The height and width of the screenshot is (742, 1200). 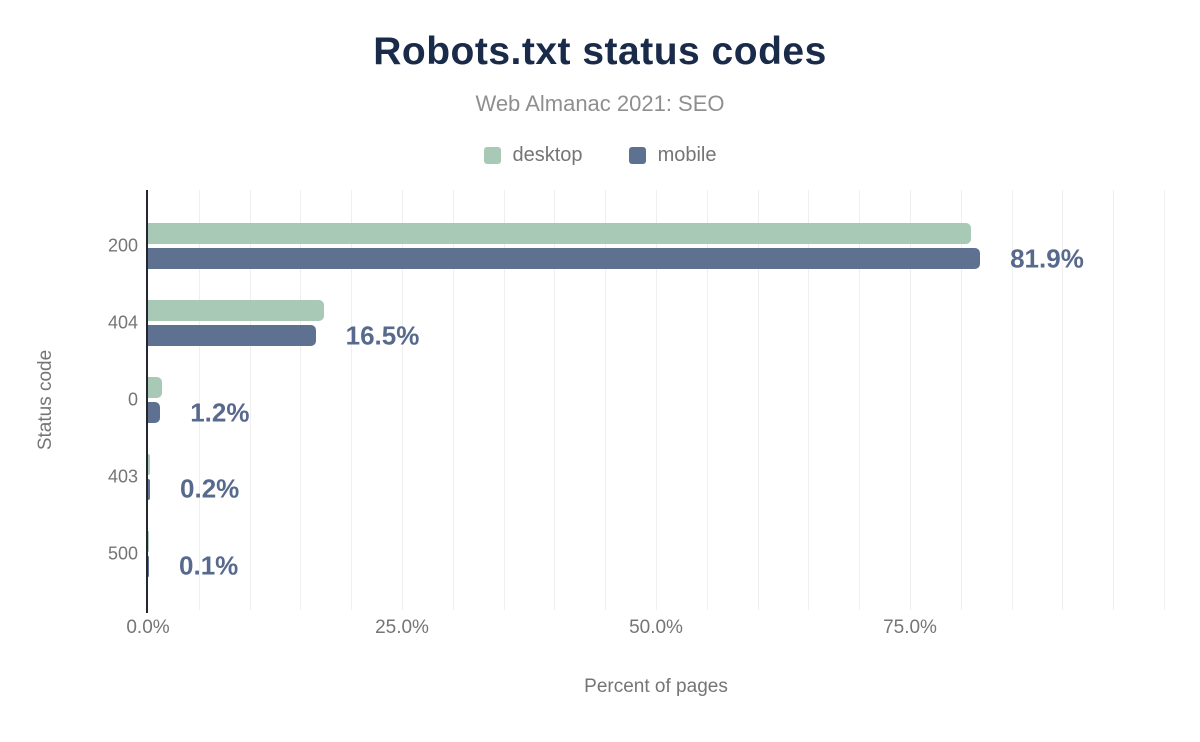 What do you see at coordinates (600, 103) in the screenshot?
I see `chart-subtitle: Web Almanac 2021: SEO` at bounding box center [600, 103].